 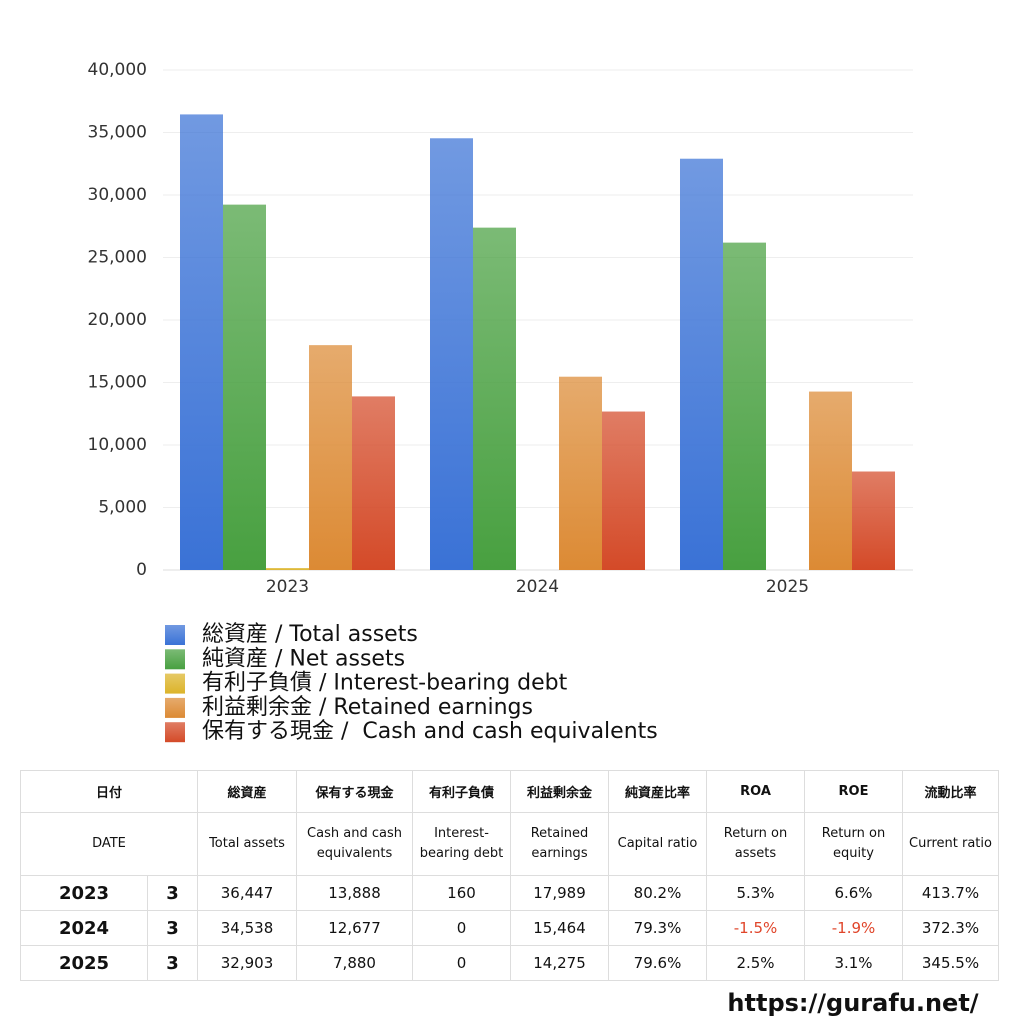 What do you see at coordinates (117, 133) in the screenshot?
I see `y-tick-label: 35,000` at bounding box center [117, 133].